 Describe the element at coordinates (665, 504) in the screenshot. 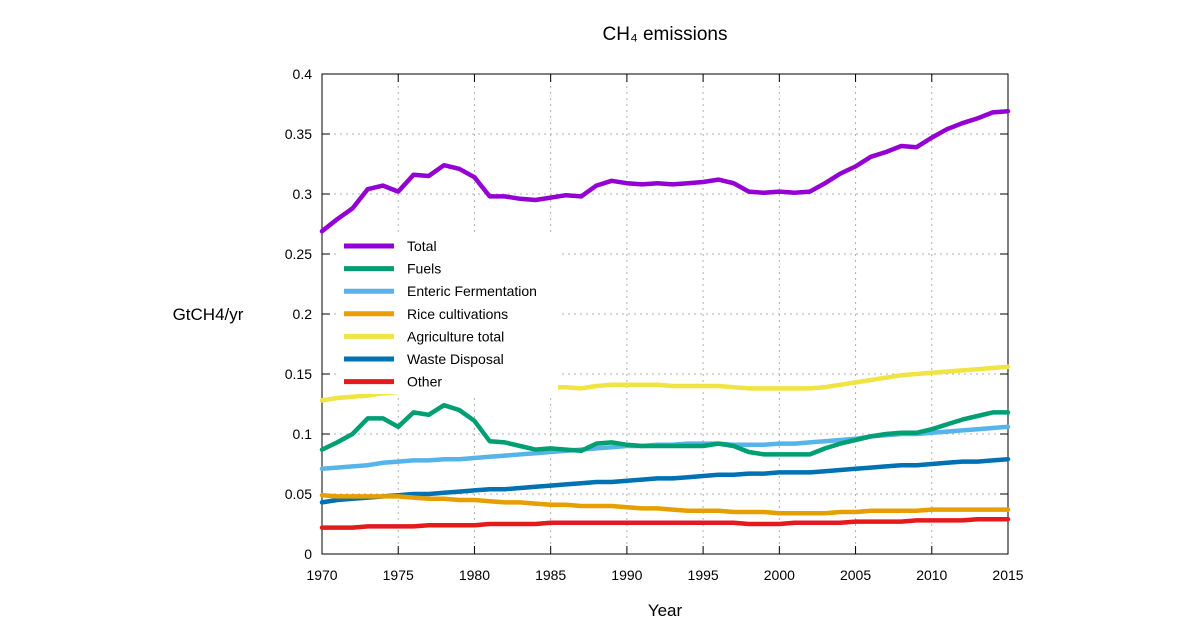

I see `series-line-rice-cultivations` at that location.